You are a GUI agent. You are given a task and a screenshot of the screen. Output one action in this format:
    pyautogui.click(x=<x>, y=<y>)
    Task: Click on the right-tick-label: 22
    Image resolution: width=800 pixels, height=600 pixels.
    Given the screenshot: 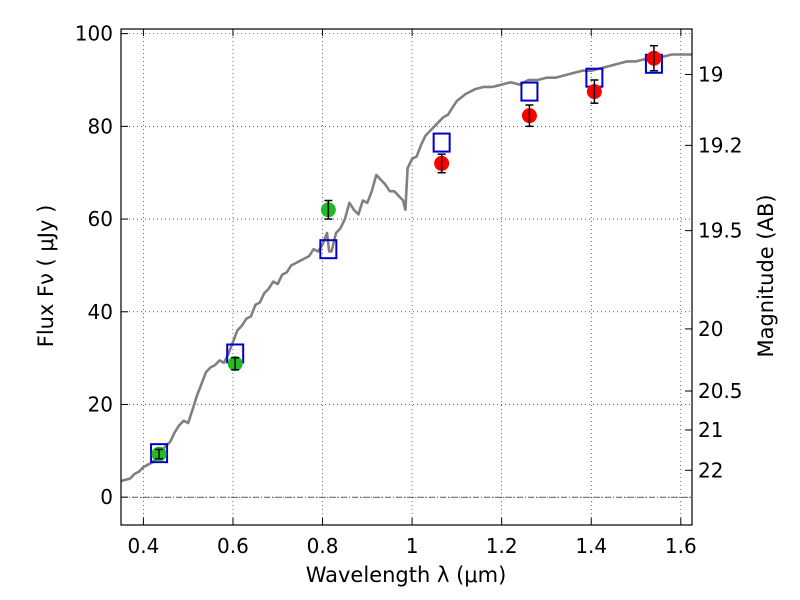 What is the action you would take?
    pyautogui.click(x=710, y=470)
    